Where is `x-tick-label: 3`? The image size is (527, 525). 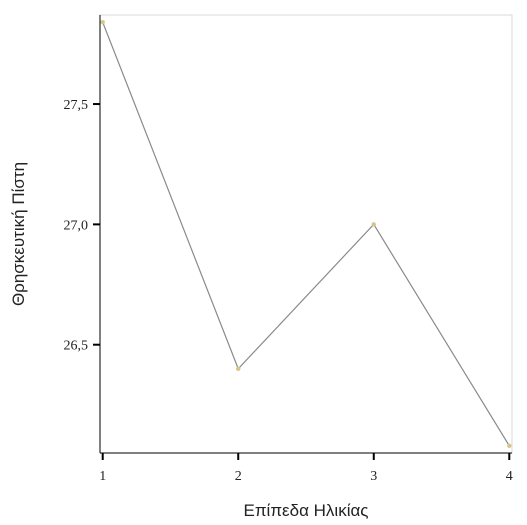
x-tick-label: 3 is located at coordinates (373, 476).